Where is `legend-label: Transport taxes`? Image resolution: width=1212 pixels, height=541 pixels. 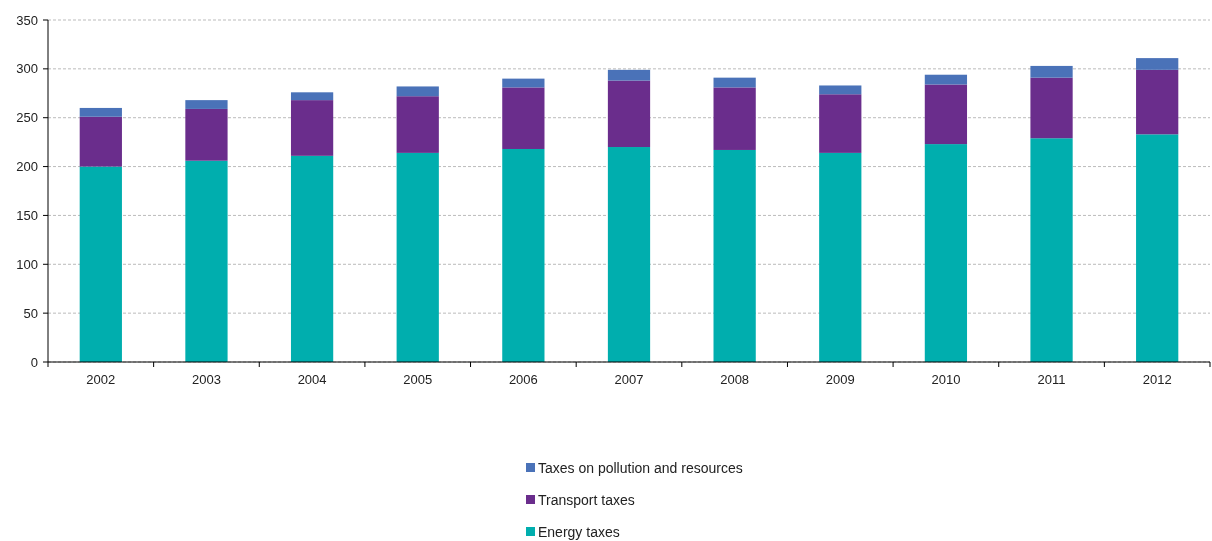 legend-label: Transport taxes is located at coordinates (586, 499).